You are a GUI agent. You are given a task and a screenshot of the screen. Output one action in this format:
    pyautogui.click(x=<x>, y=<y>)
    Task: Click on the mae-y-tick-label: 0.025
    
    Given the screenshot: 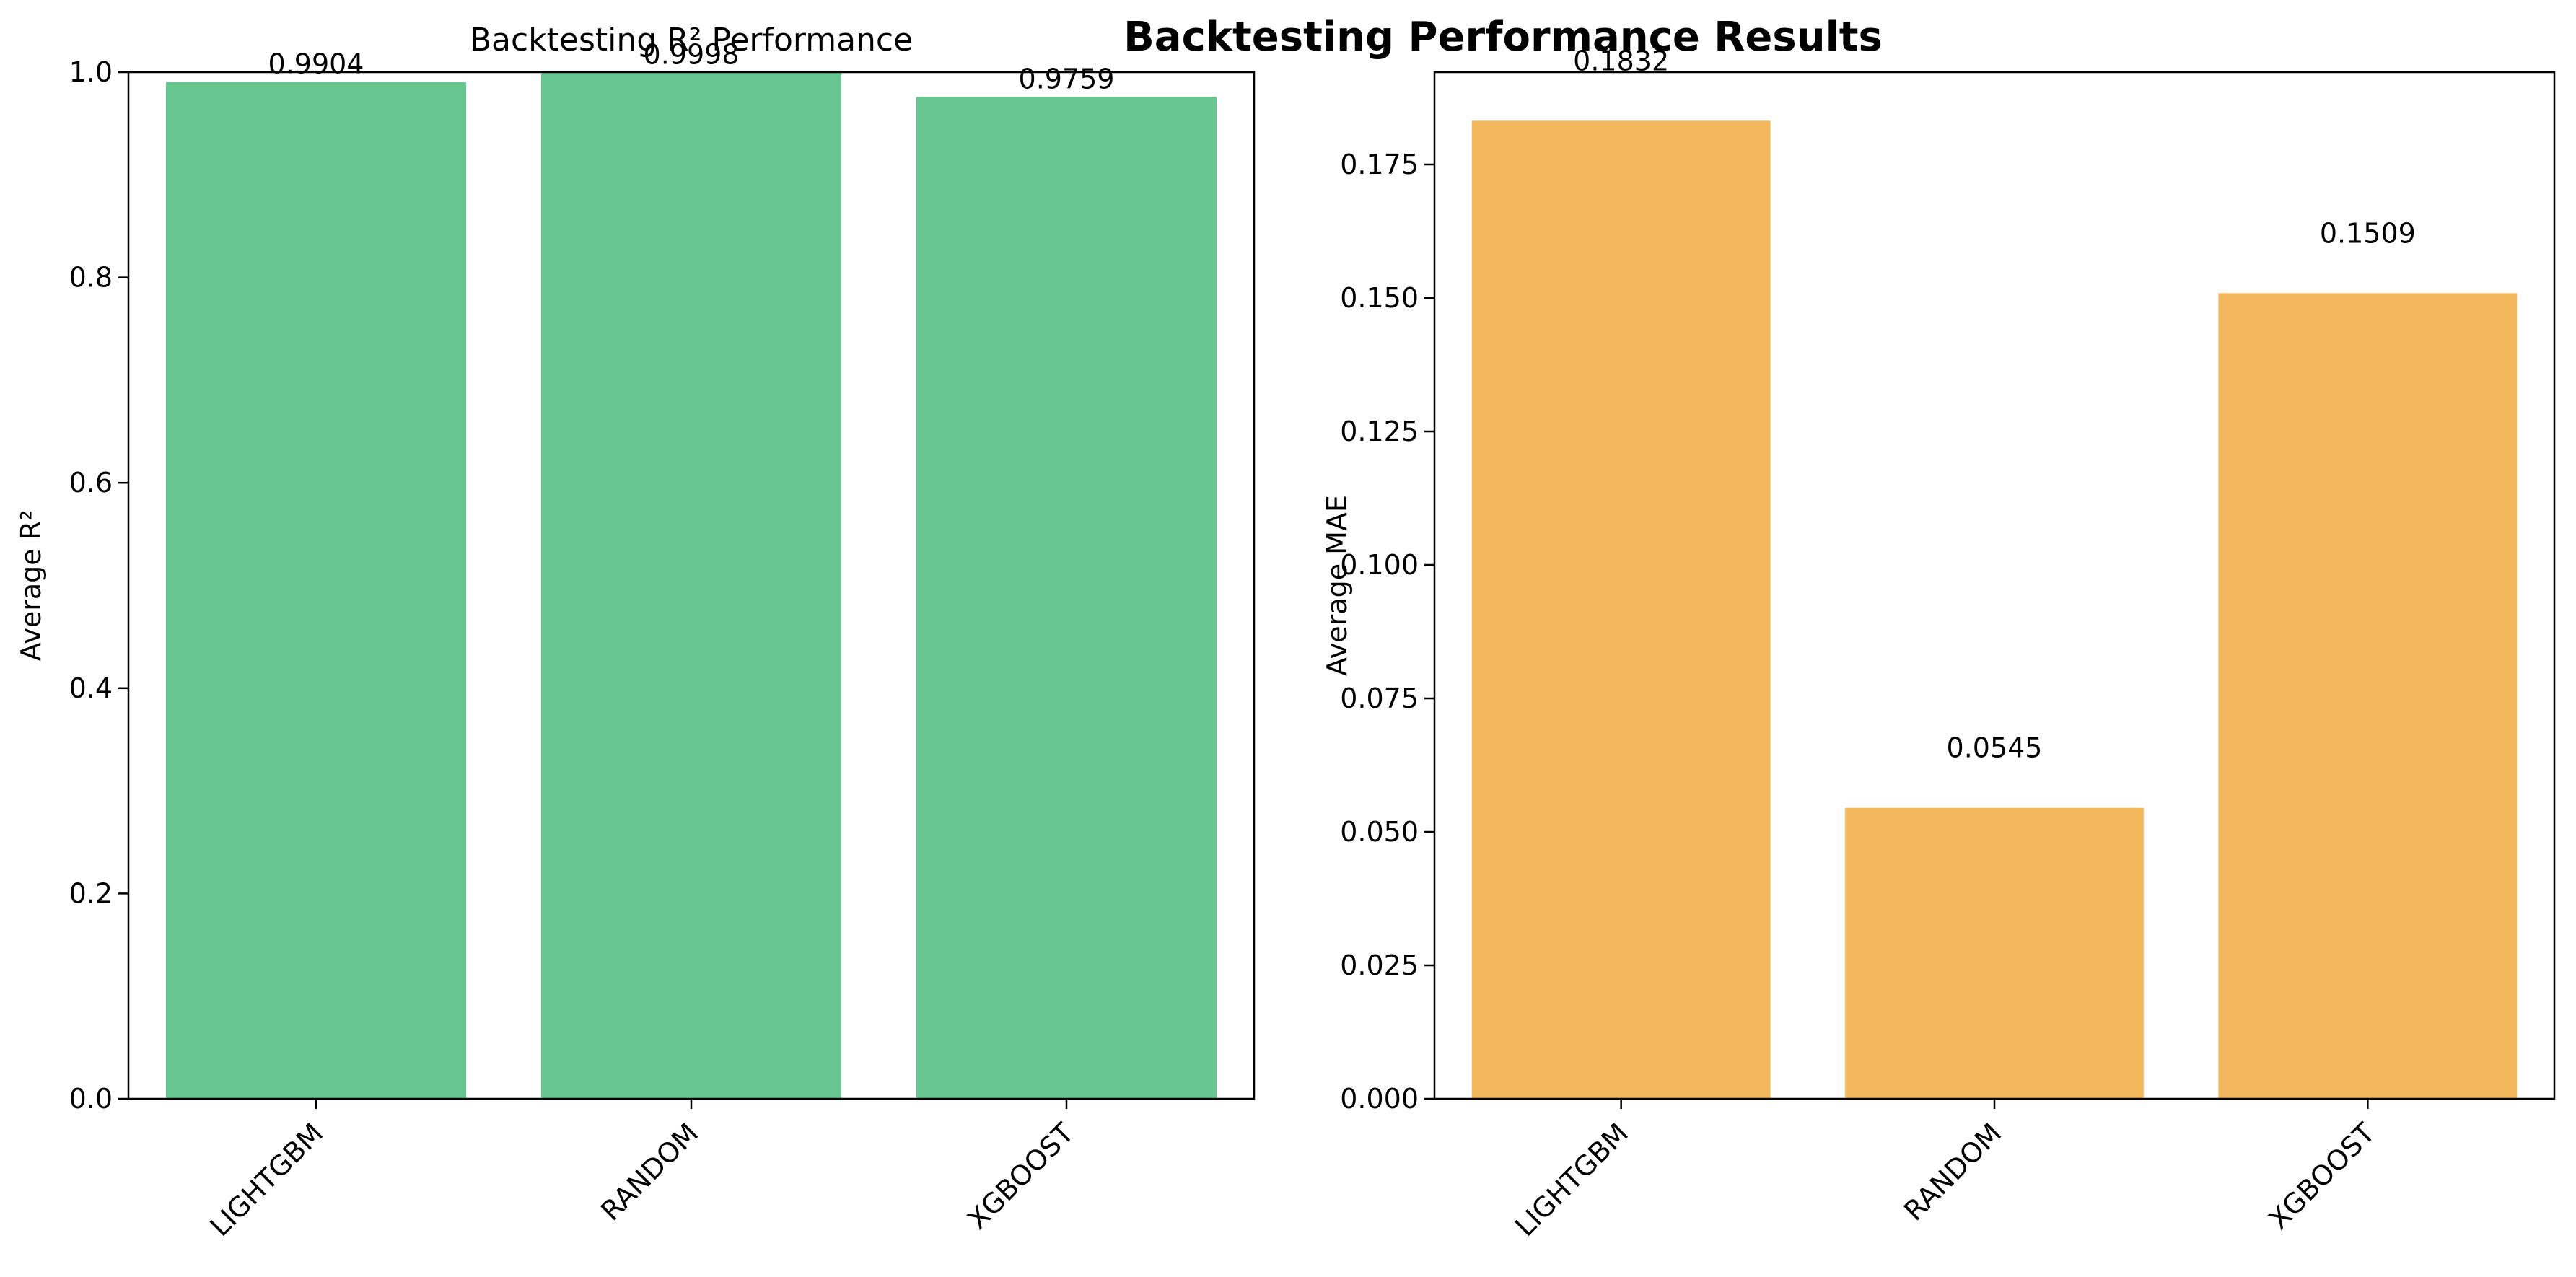 What is the action you would take?
    pyautogui.click(x=1379, y=965)
    